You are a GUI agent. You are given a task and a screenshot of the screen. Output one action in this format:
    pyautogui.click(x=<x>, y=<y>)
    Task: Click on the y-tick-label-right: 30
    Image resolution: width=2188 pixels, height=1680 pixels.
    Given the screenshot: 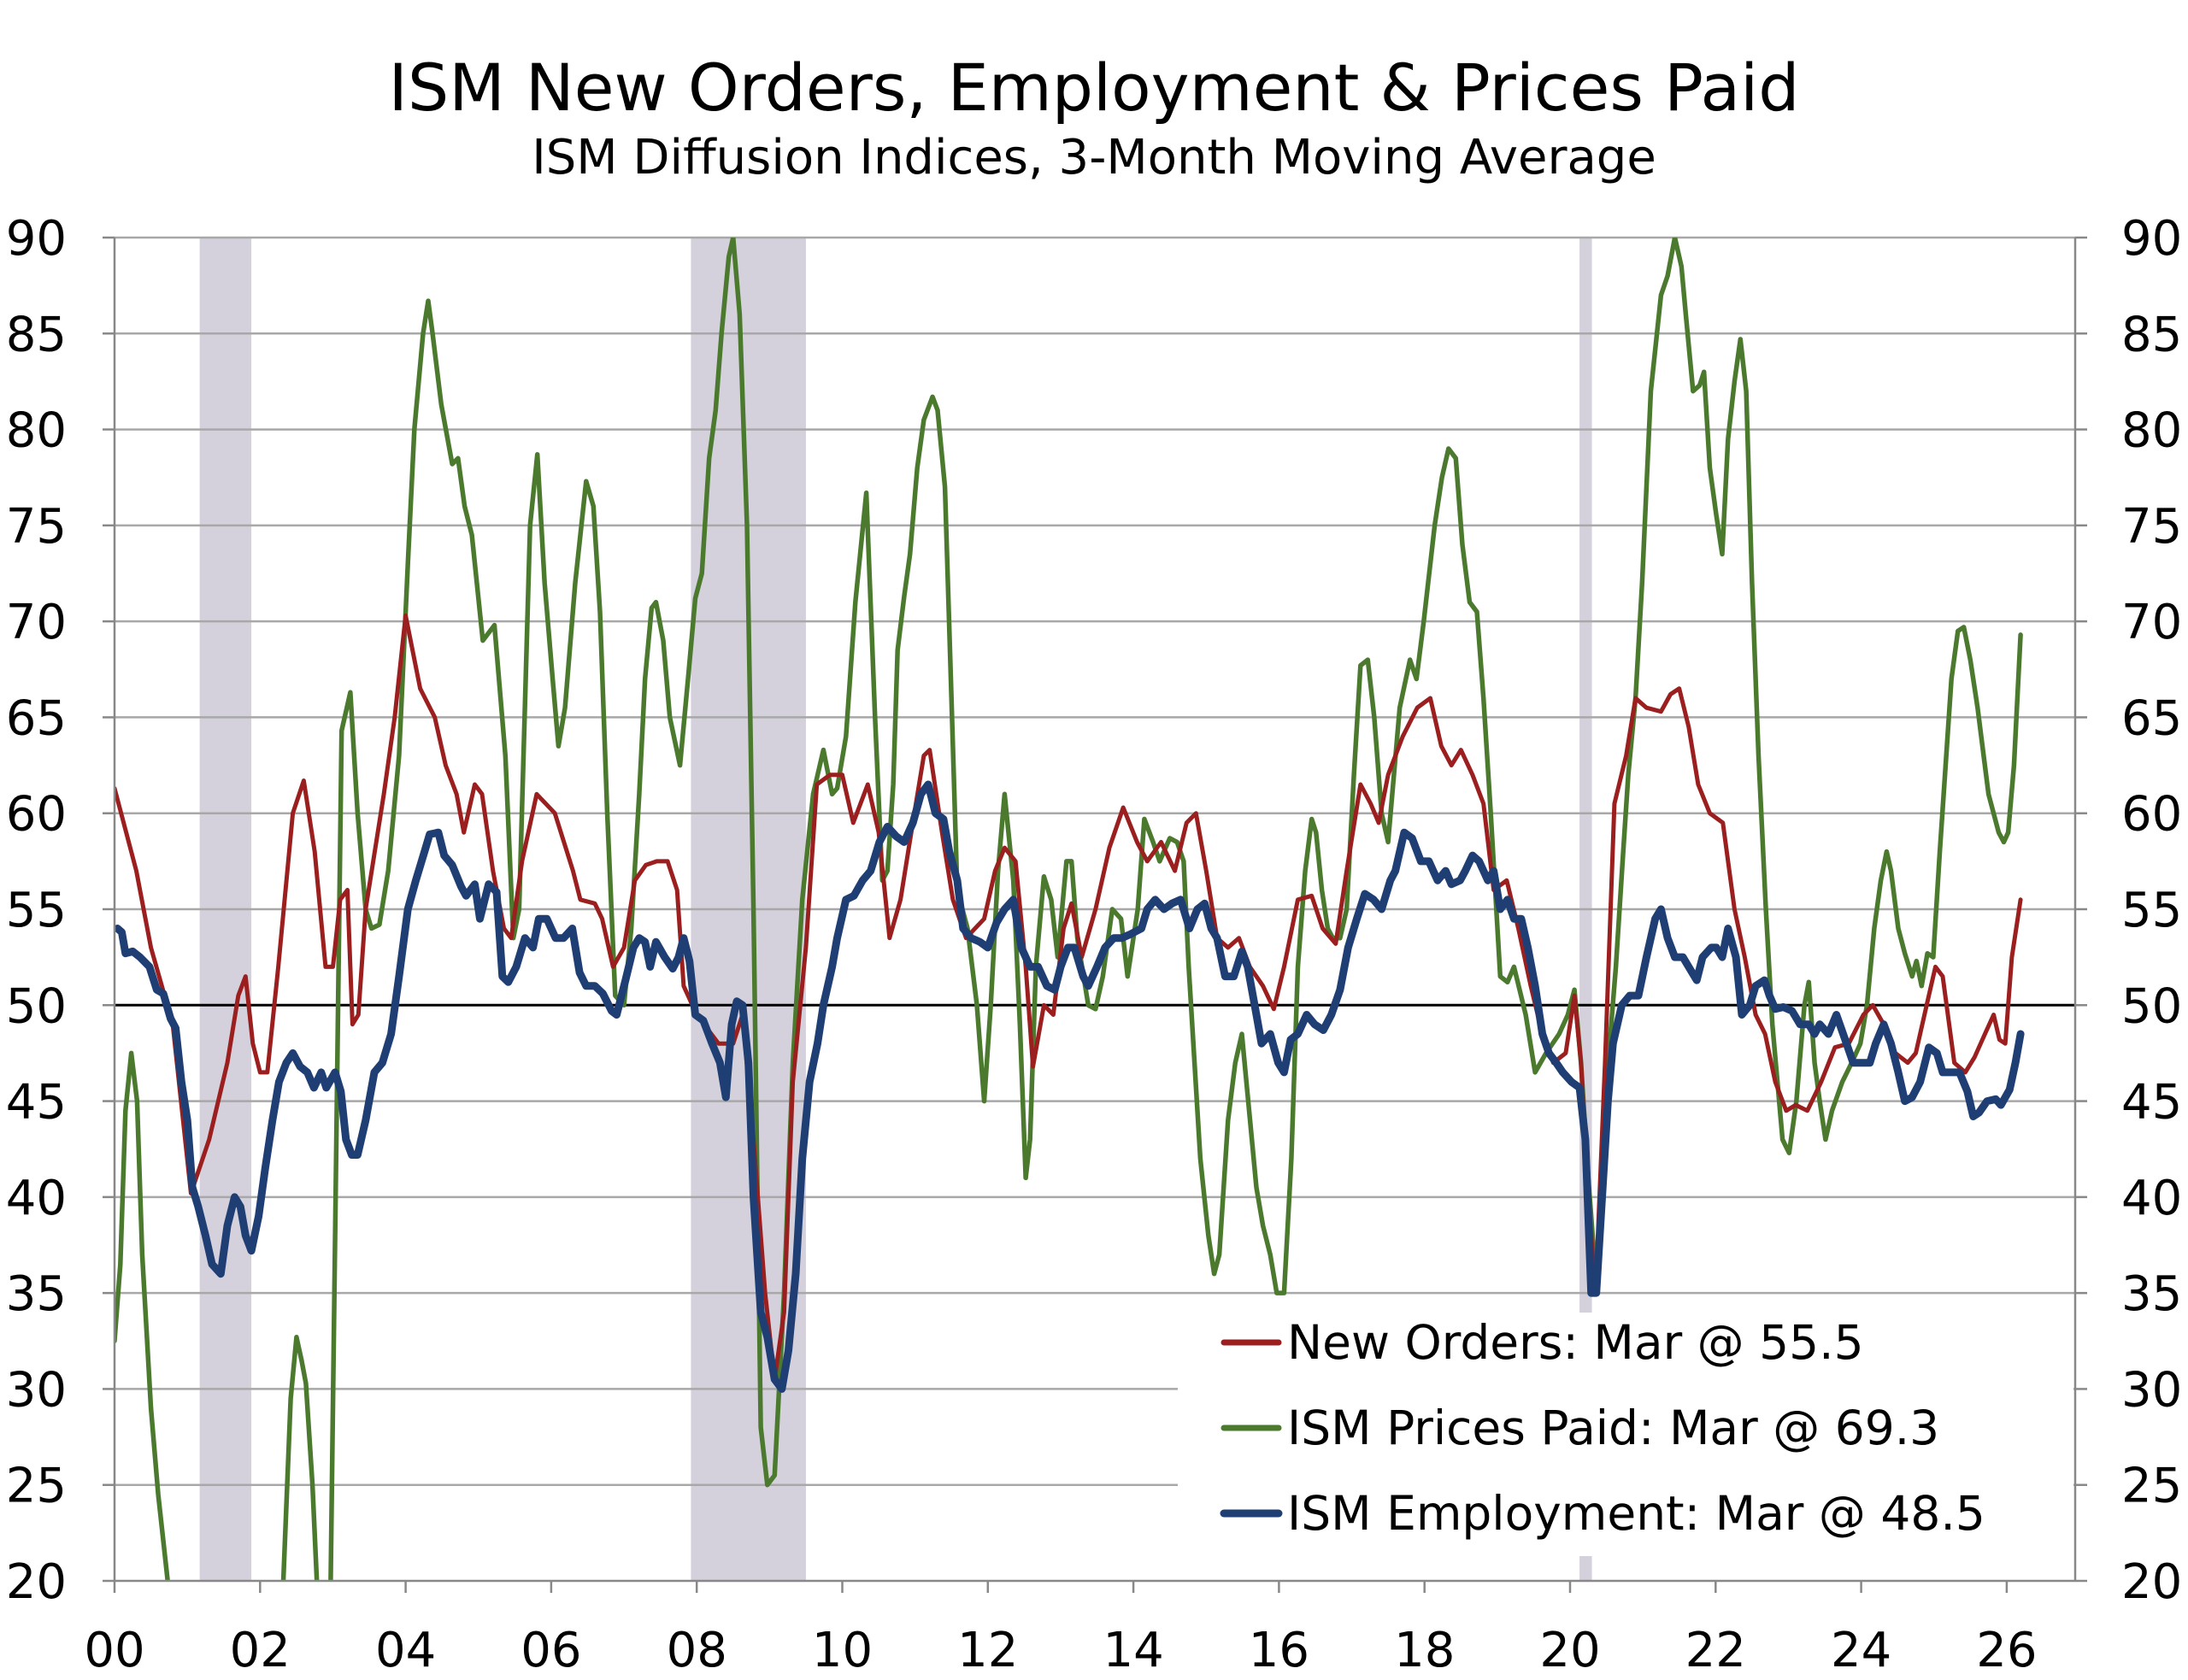 What is the action you would take?
    pyautogui.click(x=2152, y=1390)
    